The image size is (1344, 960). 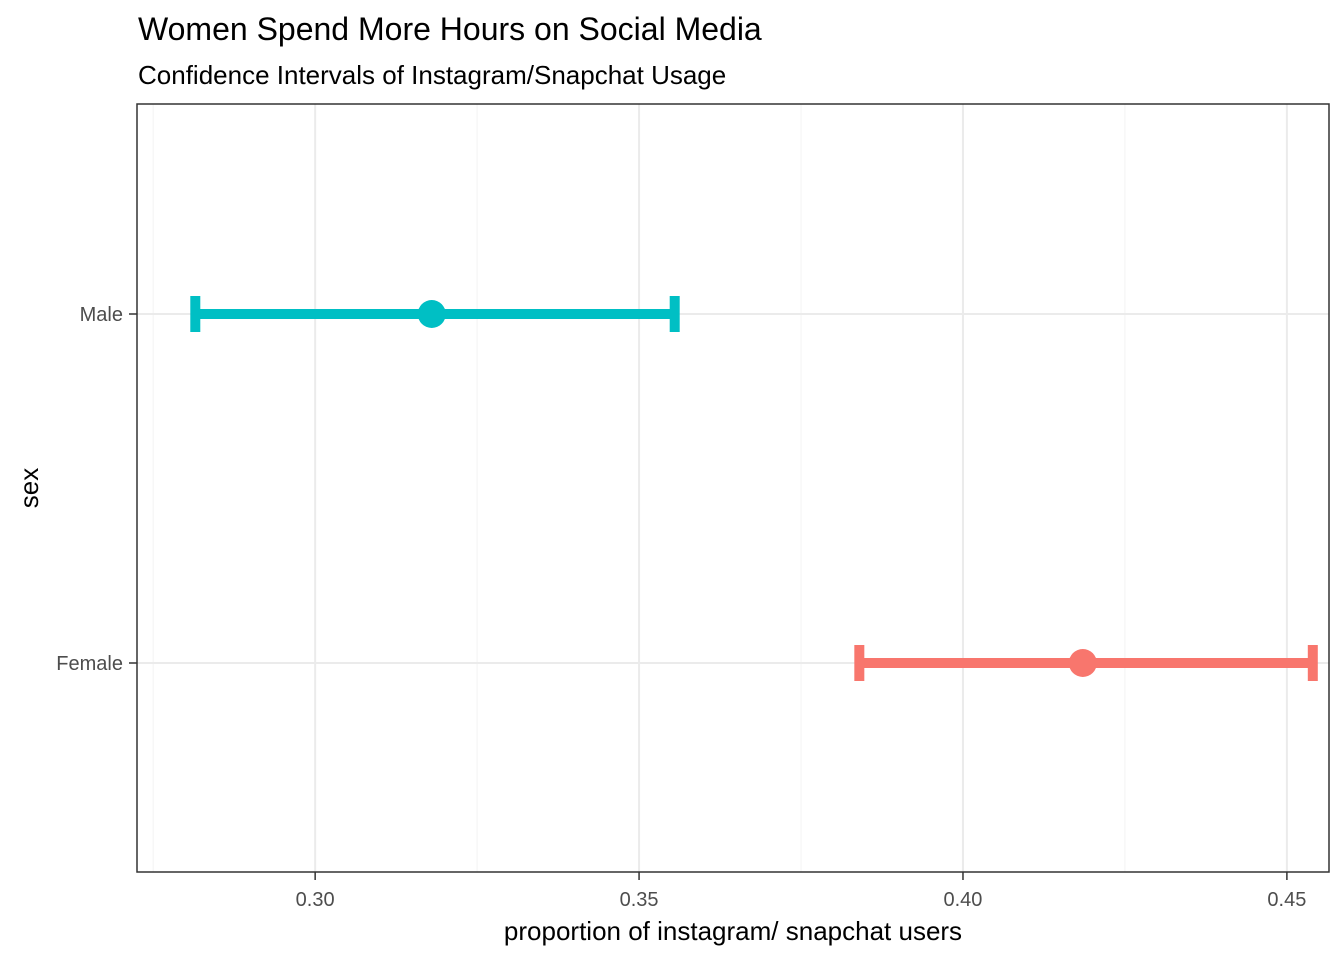 What do you see at coordinates (101, 315) in the screenshot?
I see `y-tick-label: Male` at bounding box center [101, 315].